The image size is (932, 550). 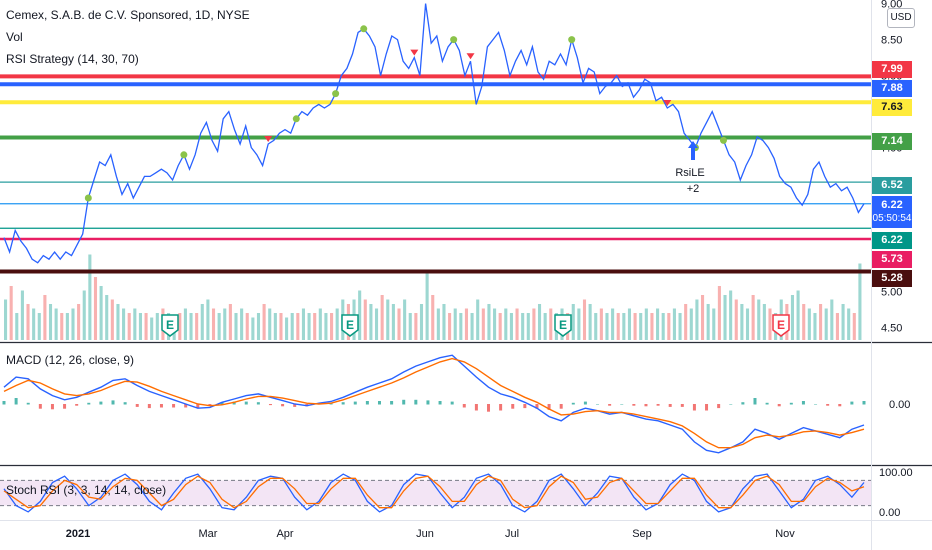 What do you see at coordinates (70, 360) in the screenshot?
I see `macd-legend: MACD (12, 26, close, 9)` at bounding box center [70, 360].